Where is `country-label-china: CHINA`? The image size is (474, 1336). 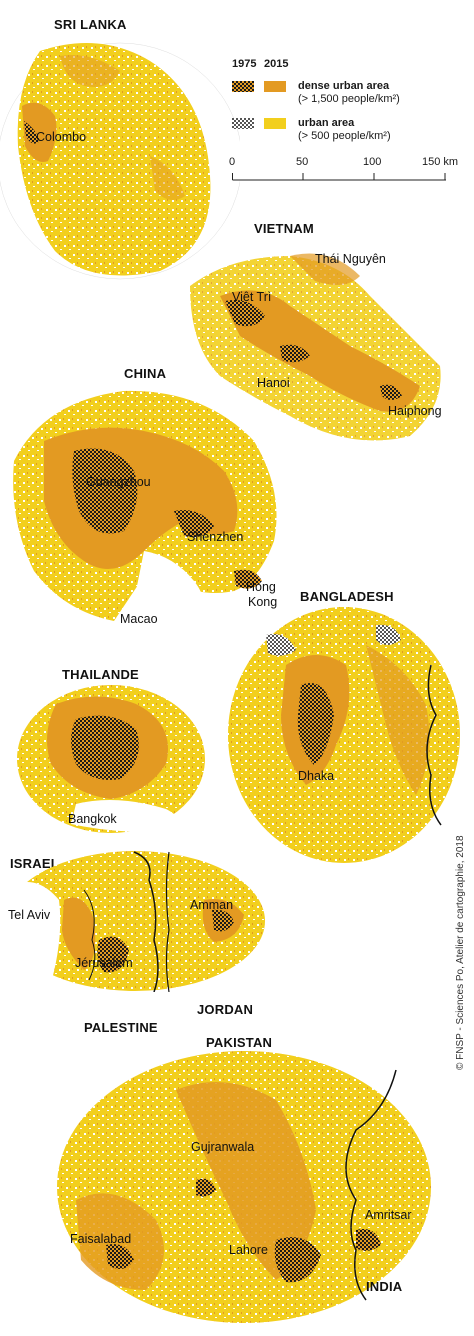 country-label-china: CHINA is located at coordinates (145, 373).